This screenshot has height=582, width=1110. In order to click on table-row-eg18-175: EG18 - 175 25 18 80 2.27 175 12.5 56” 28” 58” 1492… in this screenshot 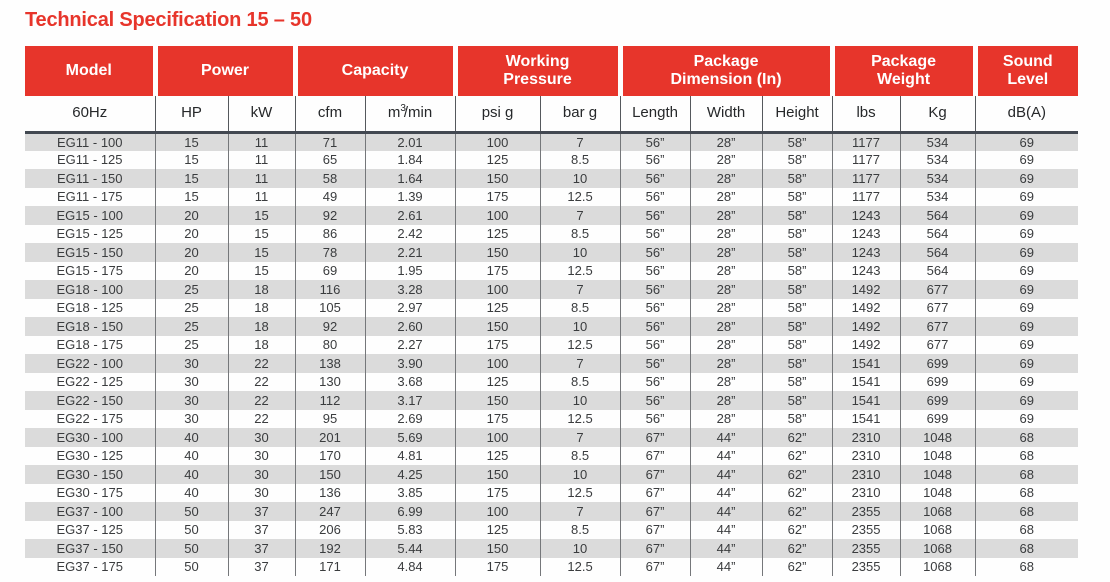, I will do `click(552, 344)`.